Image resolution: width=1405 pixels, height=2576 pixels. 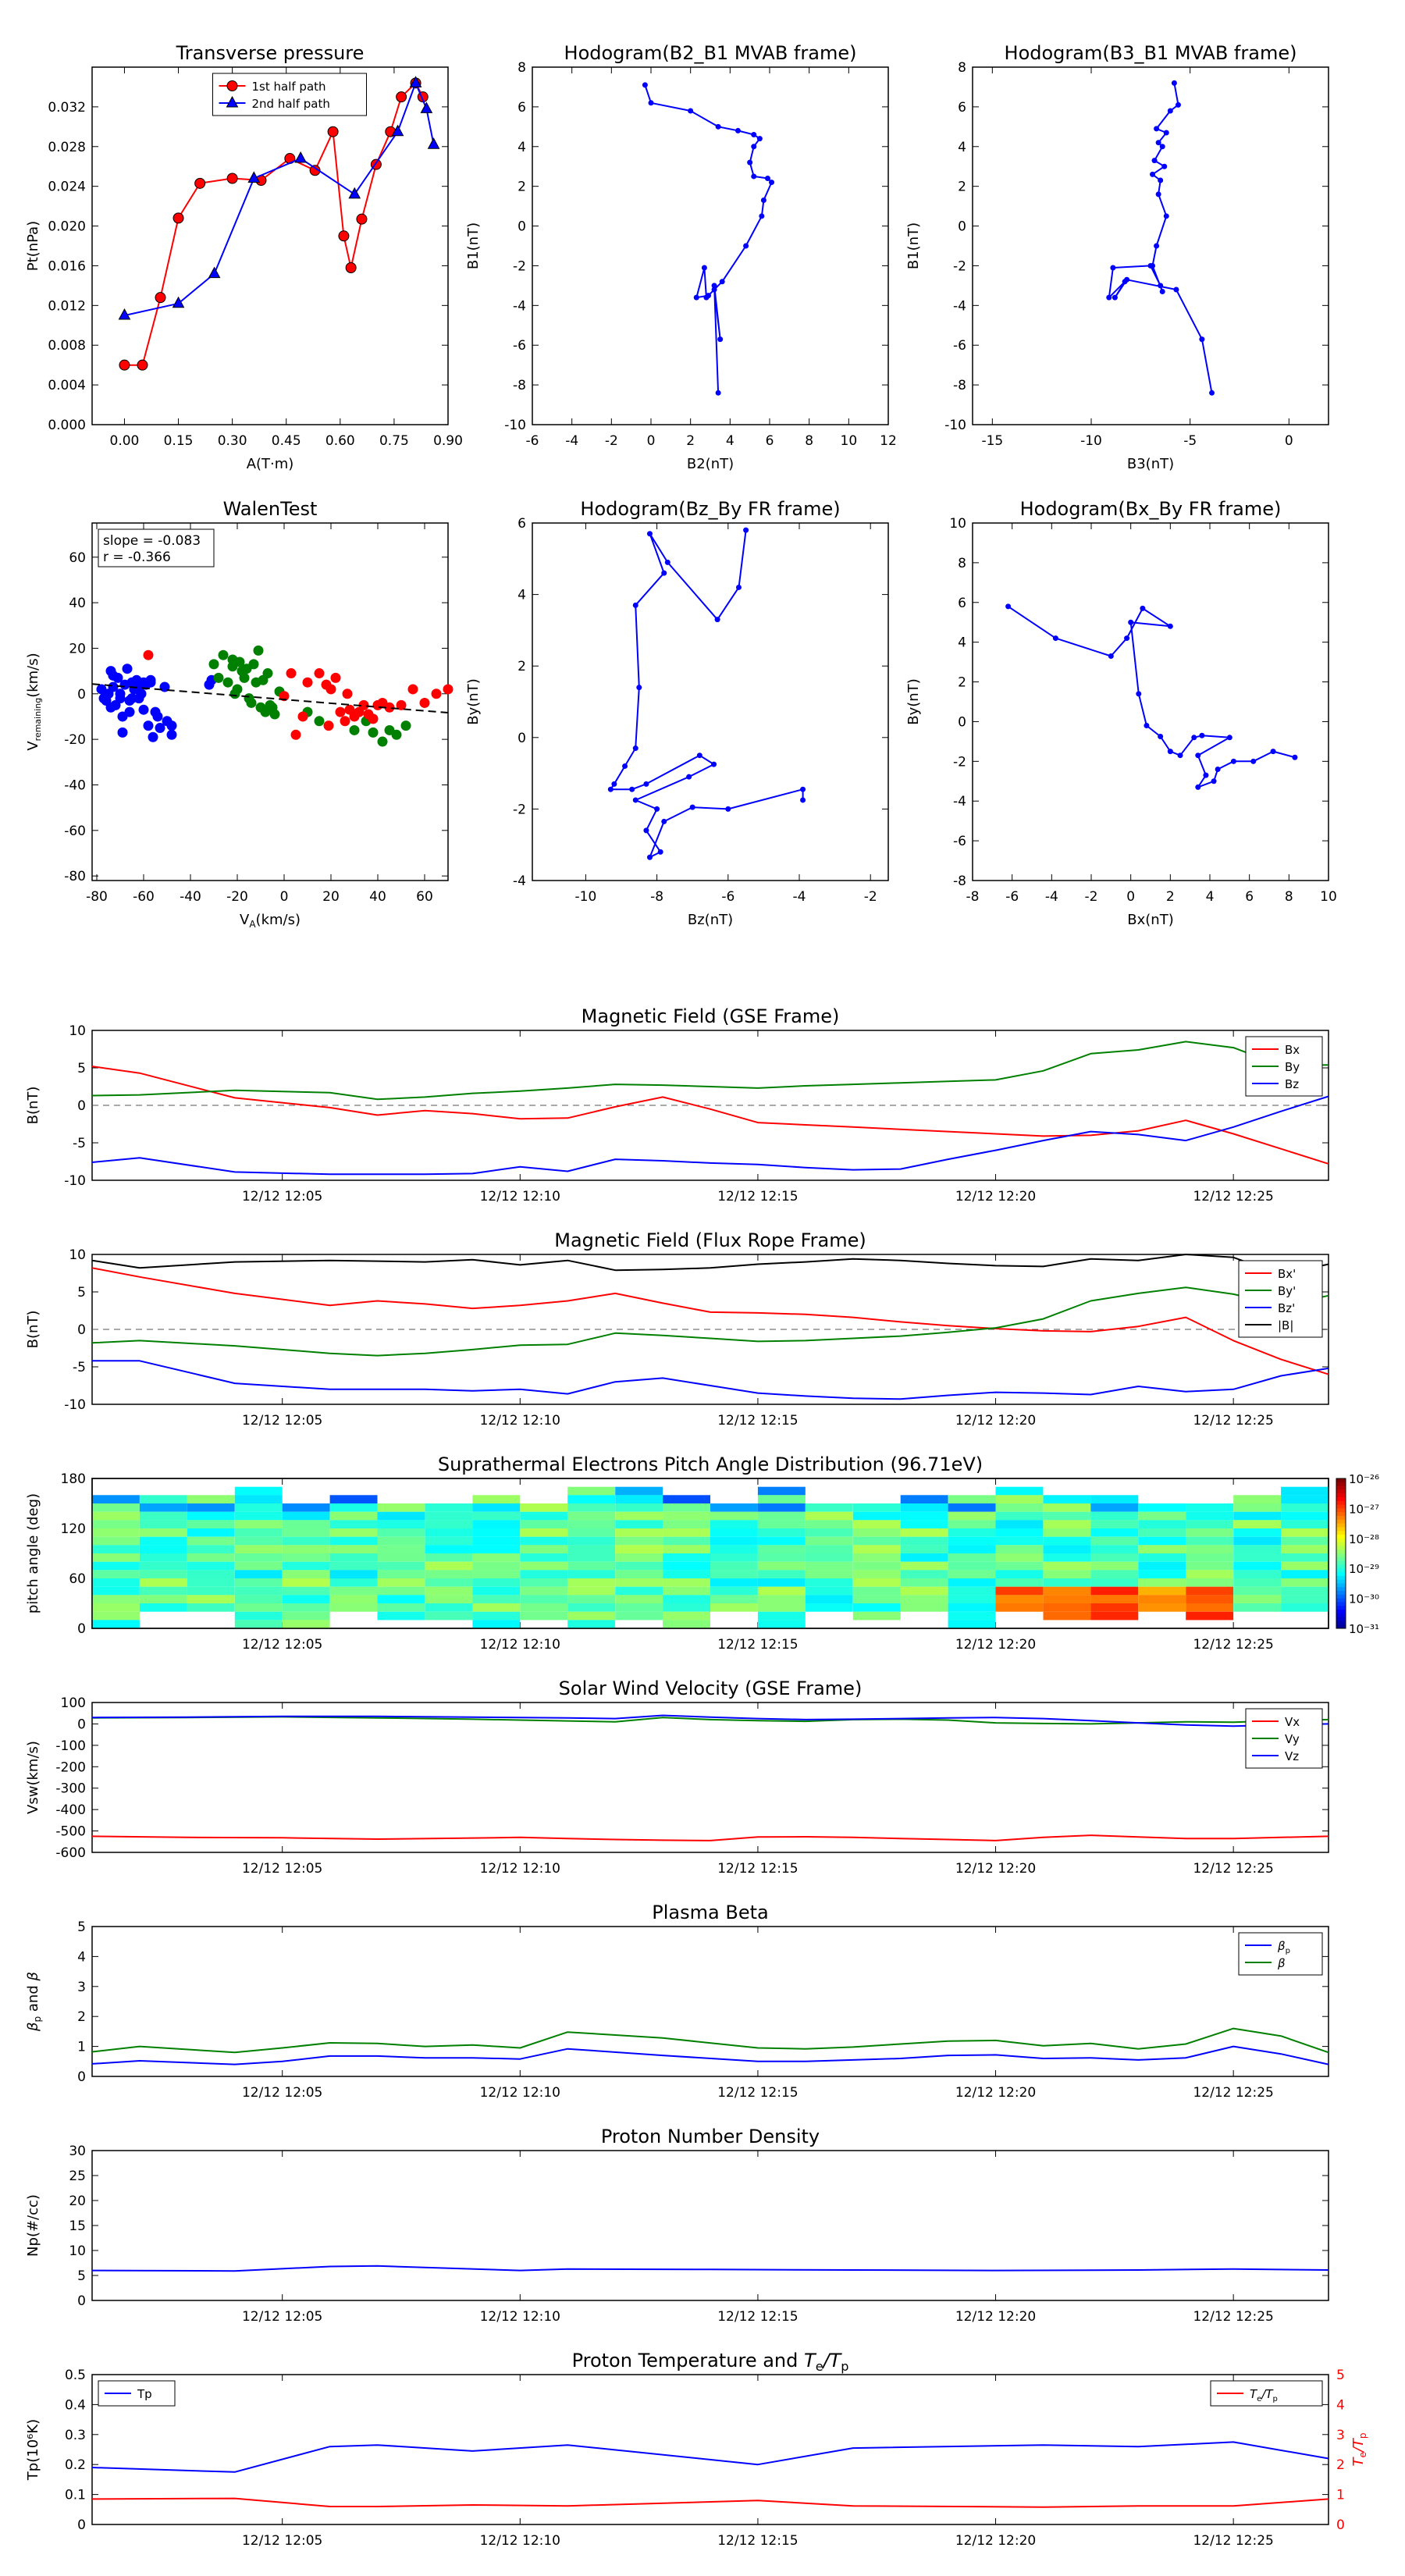 I want to click on y-right-sub: e, so click(x=1362, y=2454).